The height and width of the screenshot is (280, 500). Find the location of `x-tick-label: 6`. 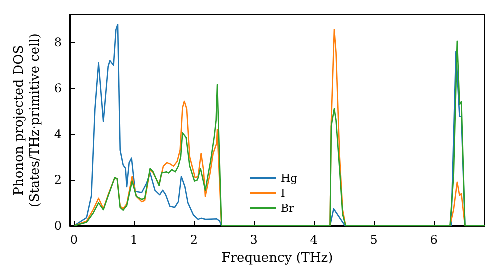

x-tick-label: 6 is located at coordinates (434, 240).